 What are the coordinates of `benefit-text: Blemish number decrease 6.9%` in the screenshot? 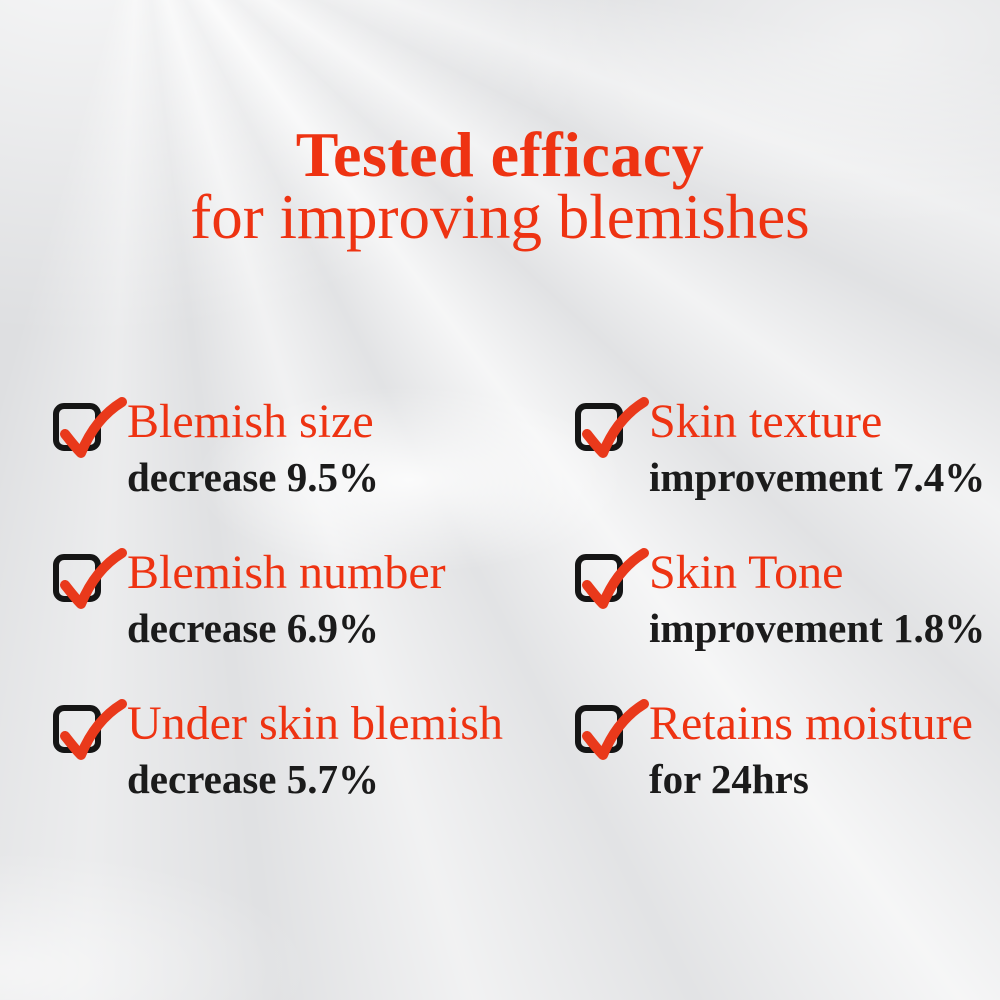 It's located at (286, 599).